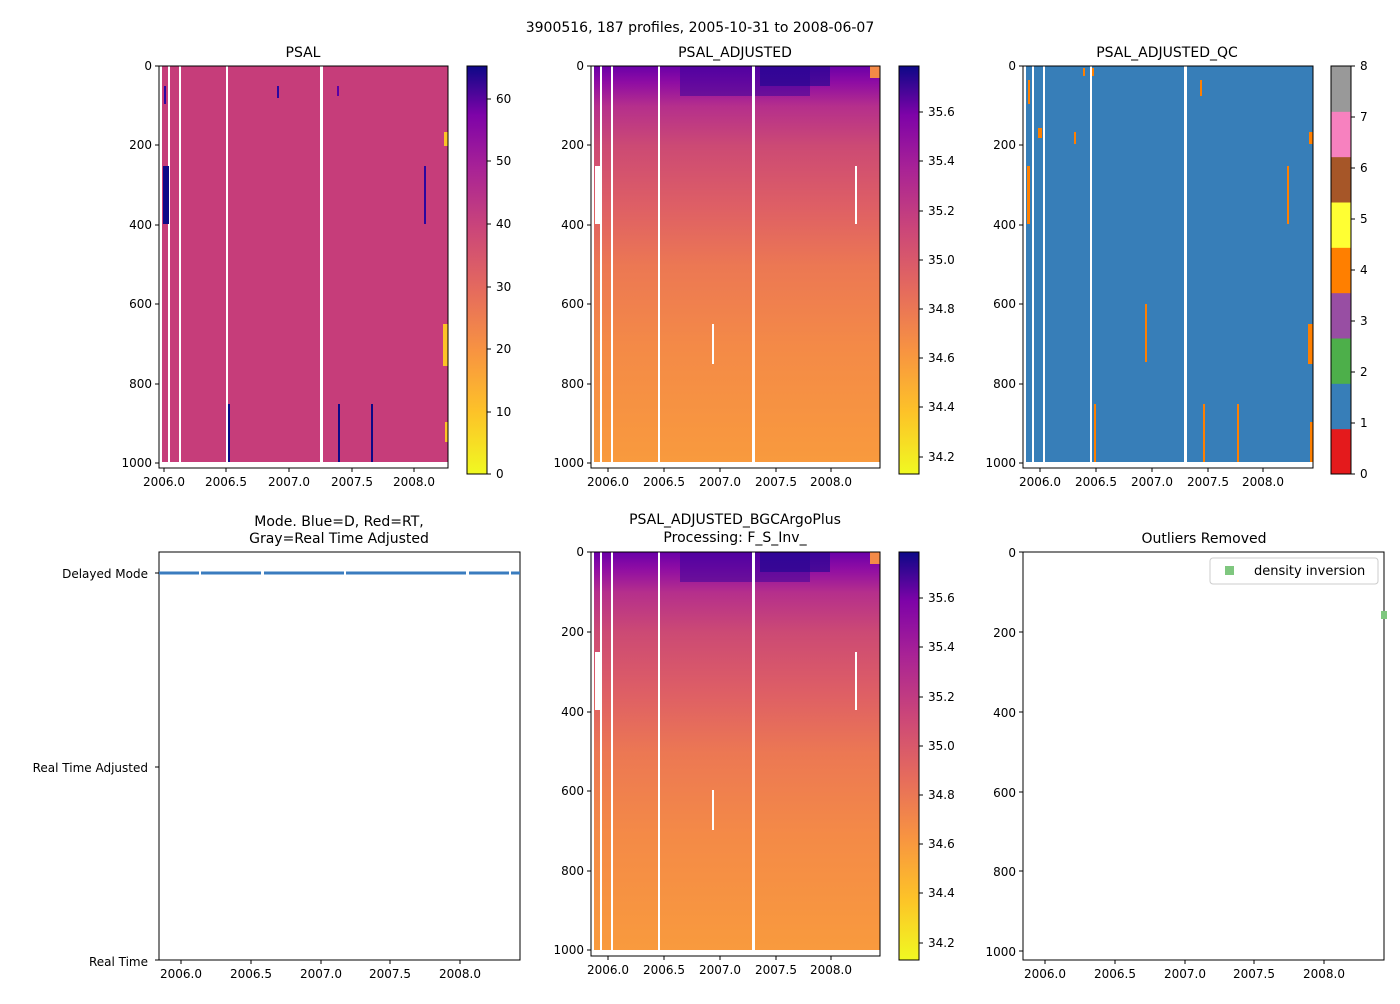 The height and width of the screenshot is (1004, 1400). What do you see at coordinates (140, 225) in the screenshot?
I see `psal-y-tick-label: 400` at bounding box center [140, 225].